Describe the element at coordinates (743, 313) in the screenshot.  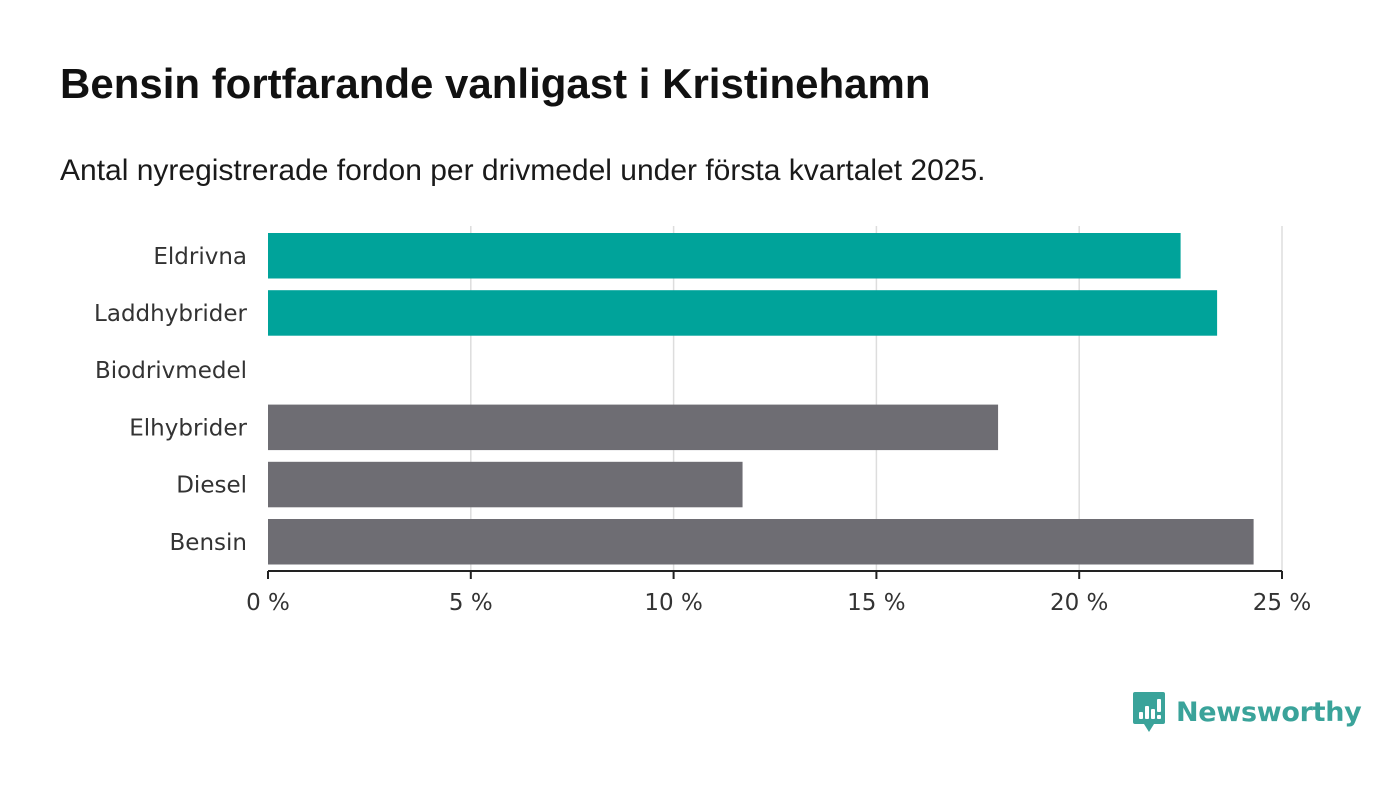
I see `bar-laddhybrider` at that location.